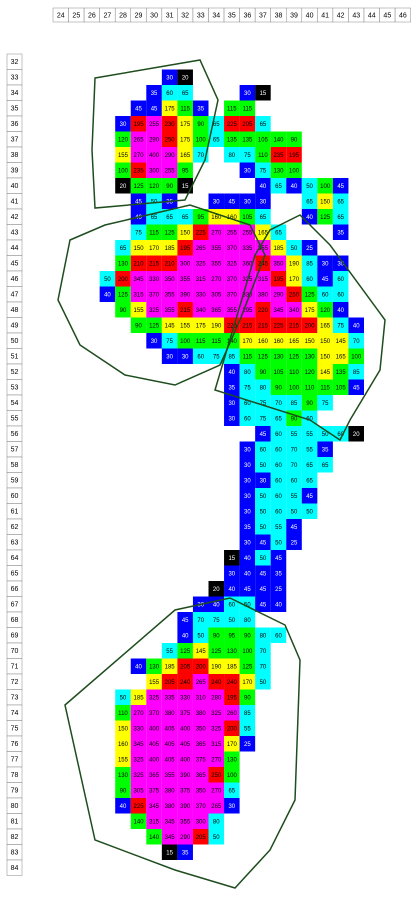 This screenshot has width=417, height=901. What do you see at coordinates (247, 311) in the screenshot?
I see `cell-value: 295` at bounding box center [247, 311].